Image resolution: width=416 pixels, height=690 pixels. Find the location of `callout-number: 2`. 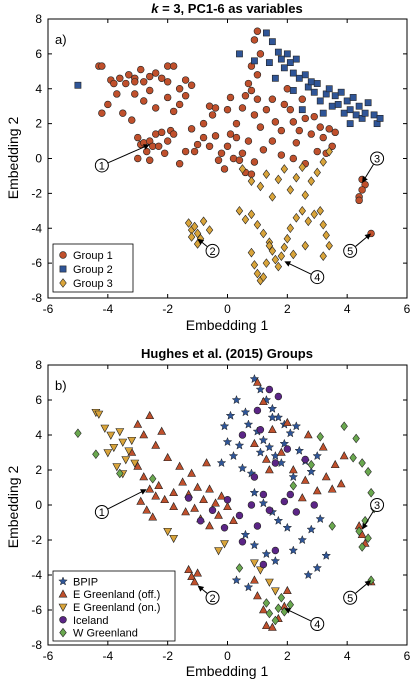

callout-number: 2 is located at coordinates (212, 252).